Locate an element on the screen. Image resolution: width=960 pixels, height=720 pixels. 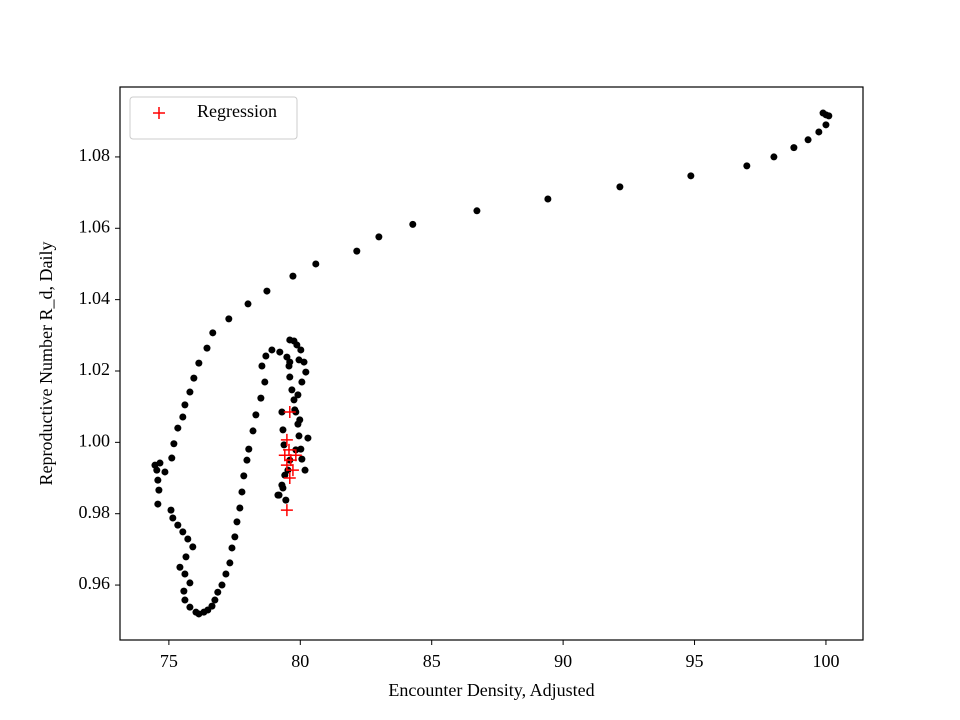
x-tick-label: 75 is located at coordinates (169, 661).